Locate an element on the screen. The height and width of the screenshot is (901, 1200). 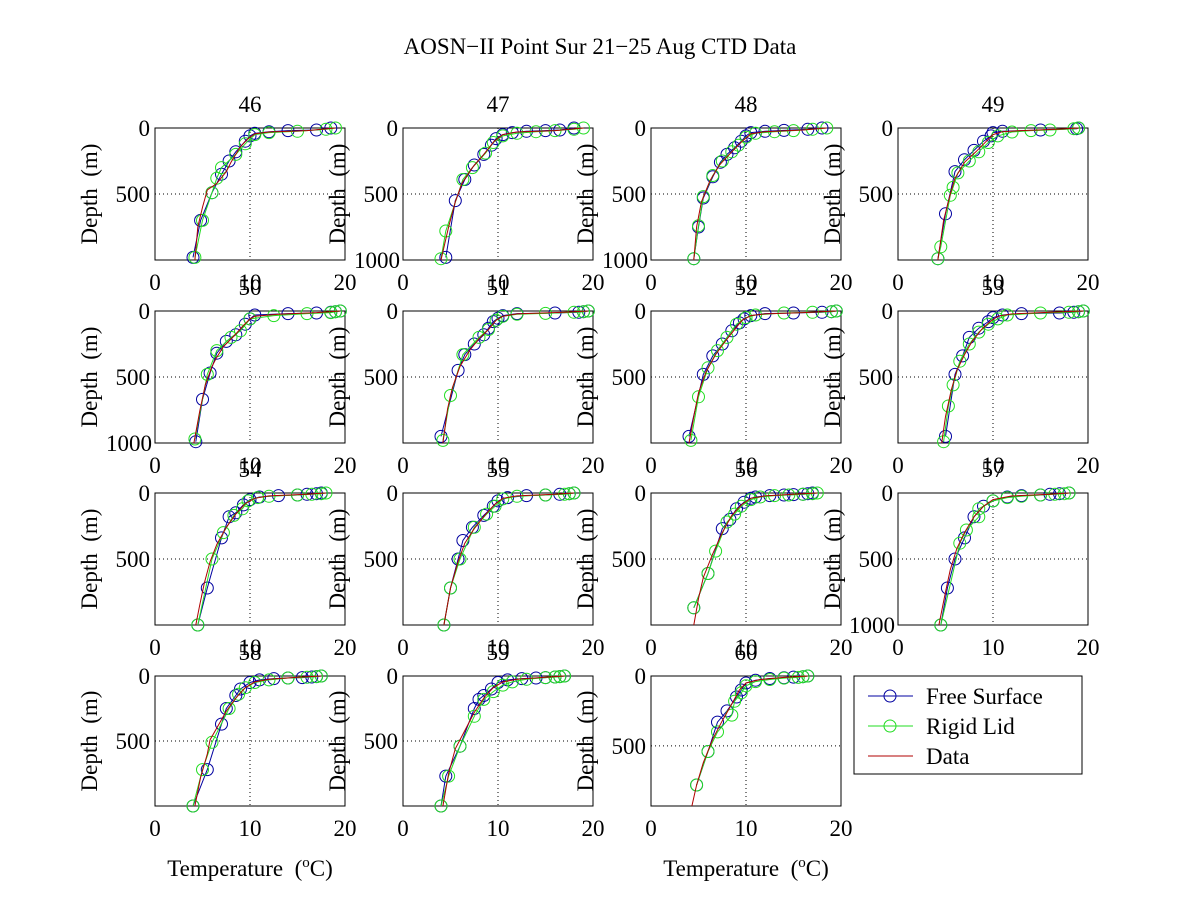
legend-entry-free-surface: Free Surface is located at coordinates (955, 696).